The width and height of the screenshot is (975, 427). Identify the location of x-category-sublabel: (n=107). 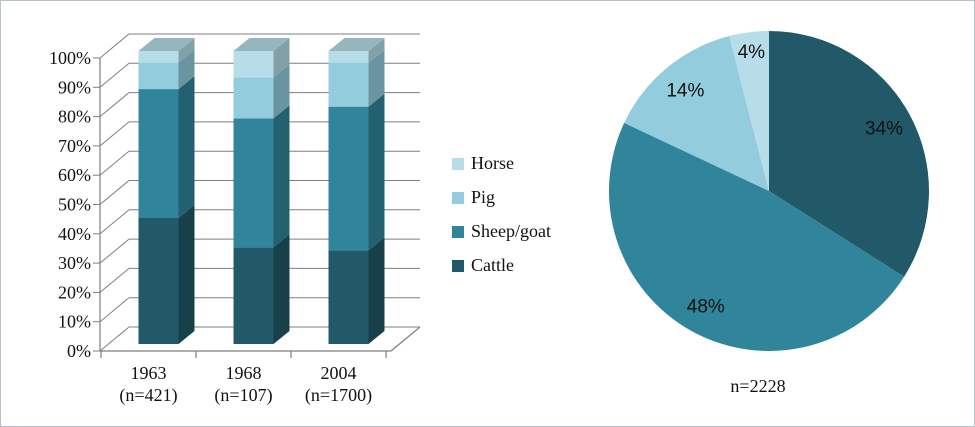
(243, 395).